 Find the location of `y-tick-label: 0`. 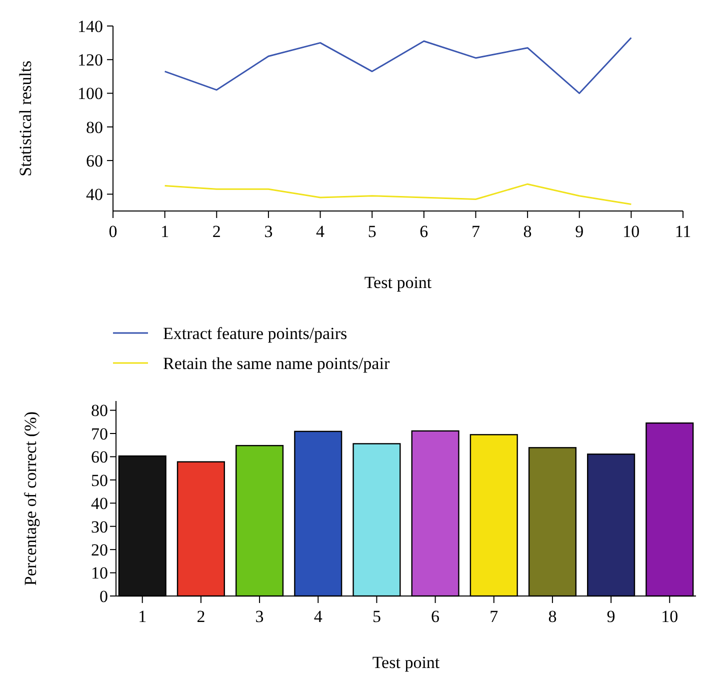

y-tick-label: 0 is located at coordinates (104, 596).